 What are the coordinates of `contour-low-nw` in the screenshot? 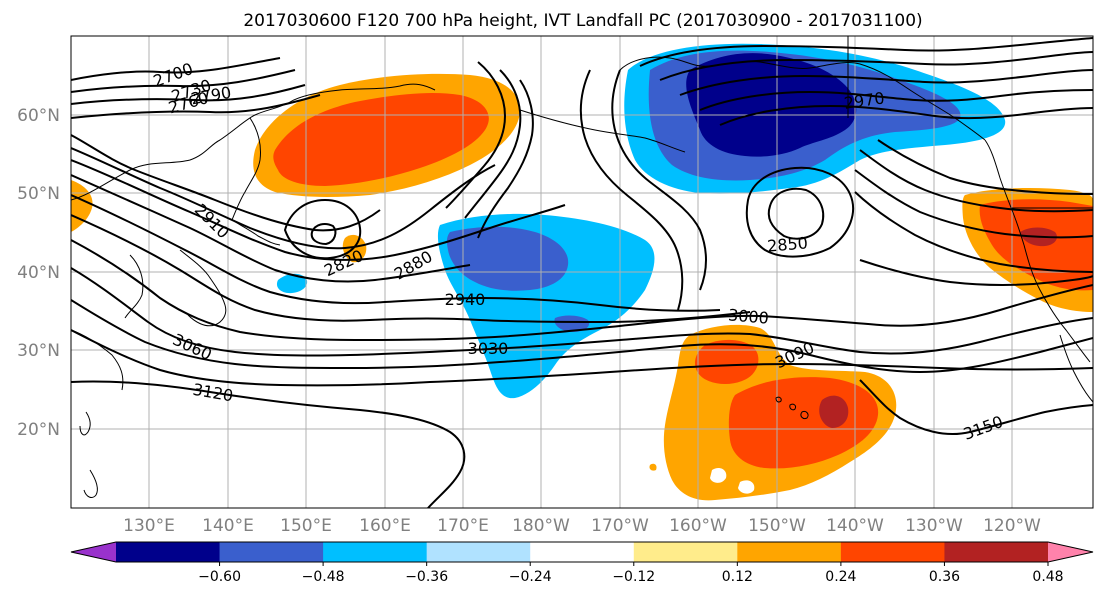 It's located at (322, 229).